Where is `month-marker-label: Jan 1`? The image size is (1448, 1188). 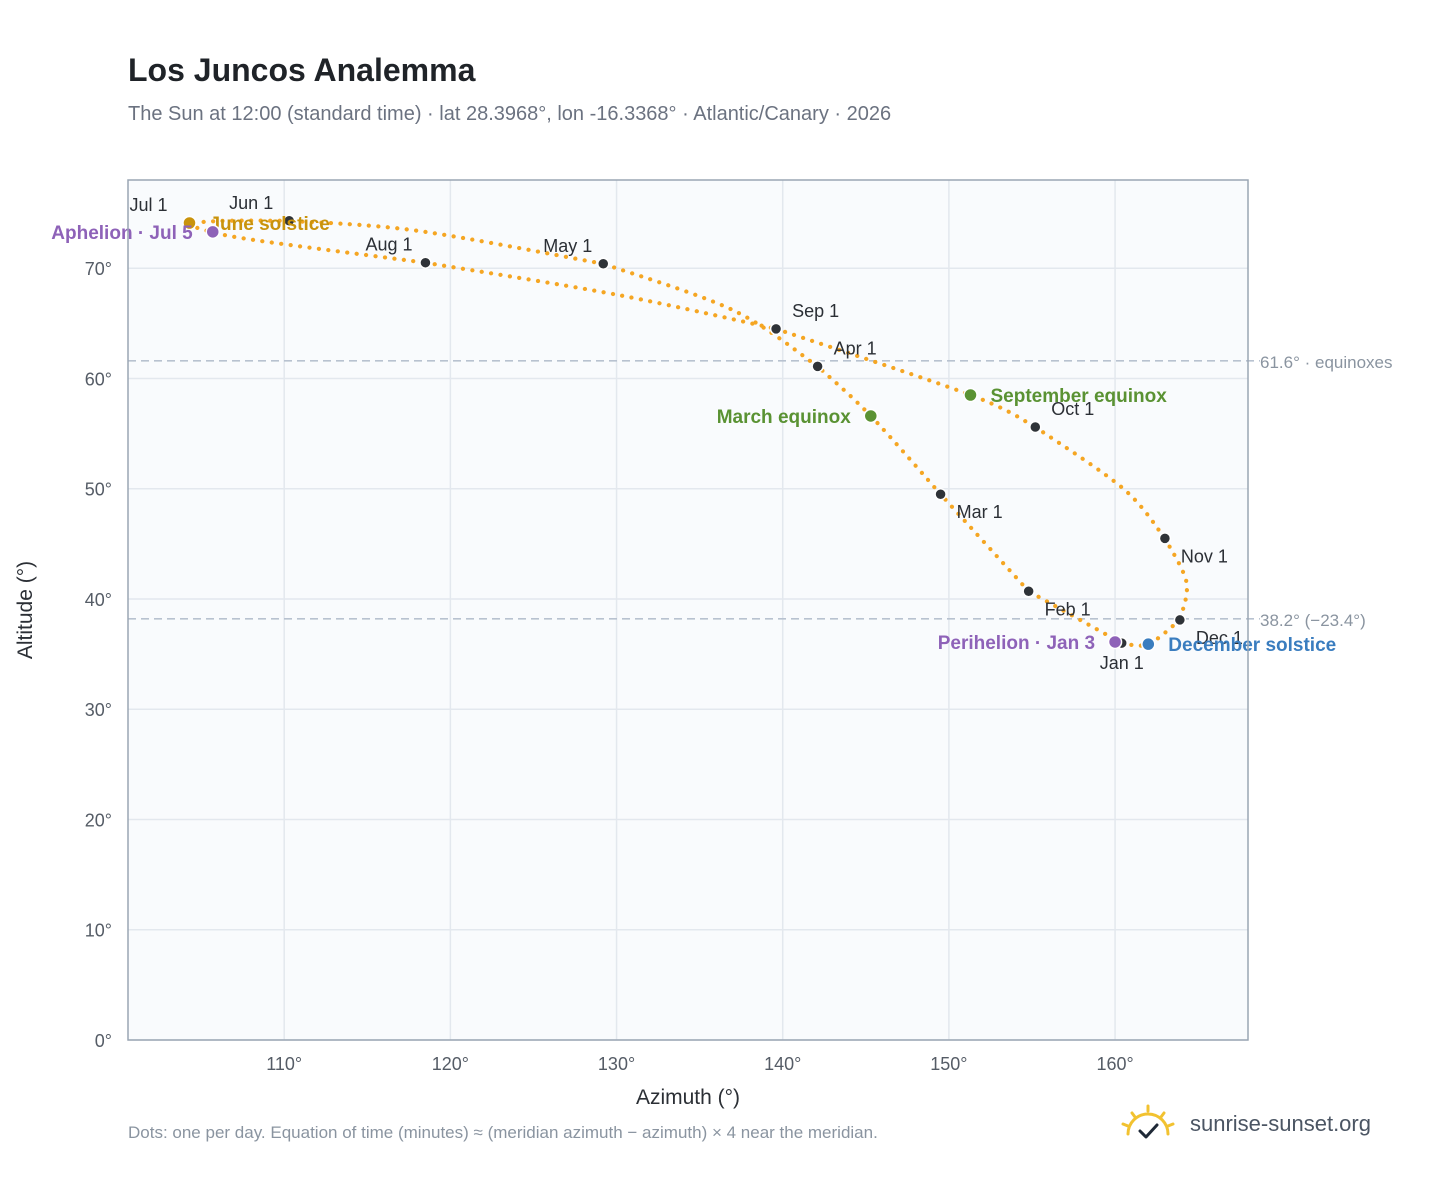 month-marker-label: Jan 1 is located at coordinates (1122, 663).